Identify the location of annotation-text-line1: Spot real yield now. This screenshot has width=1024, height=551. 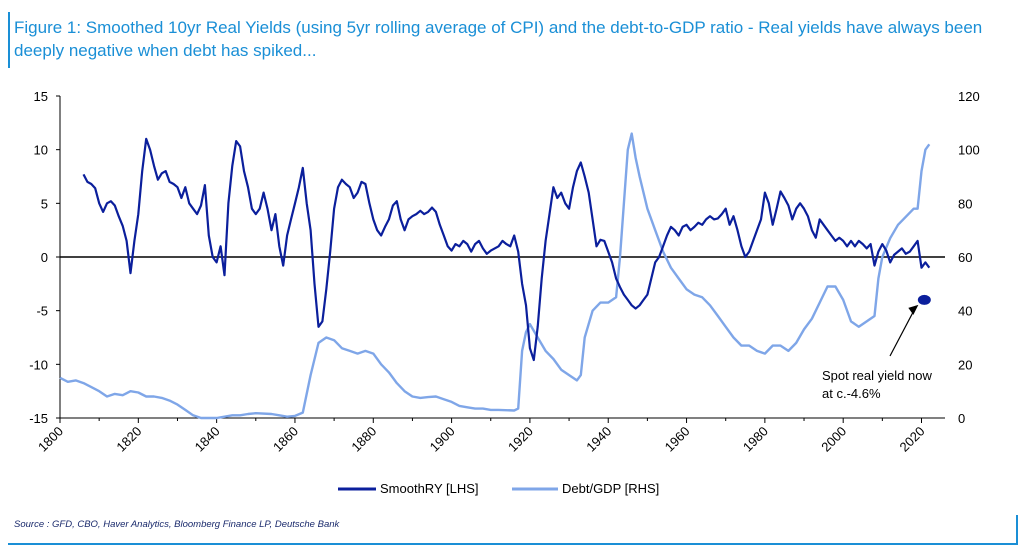
(877, 375).